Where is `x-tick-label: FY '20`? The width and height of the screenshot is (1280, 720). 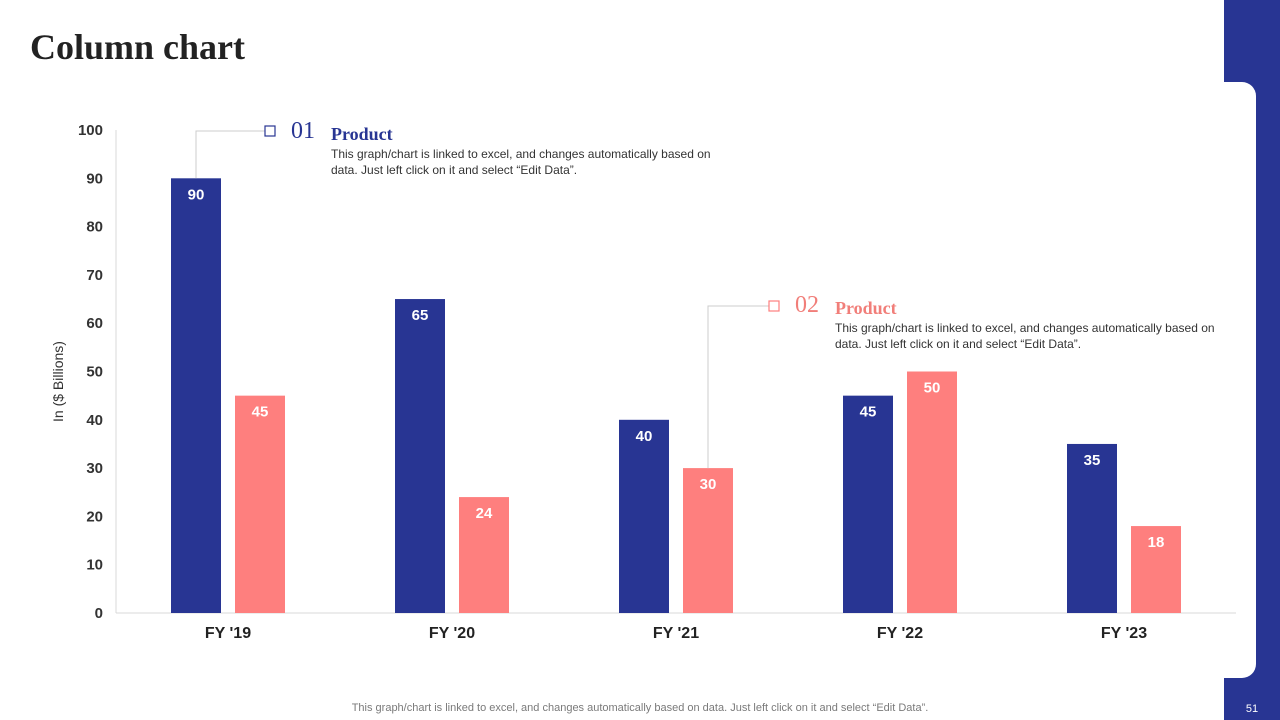
x-tick-label: FY '20 is located at coordinates (452, 633).